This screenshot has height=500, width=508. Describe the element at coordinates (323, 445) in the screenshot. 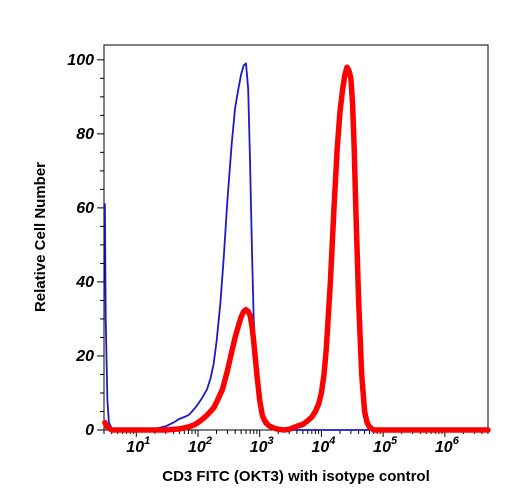

I see `x-tick-label: 10⁴` at that location.